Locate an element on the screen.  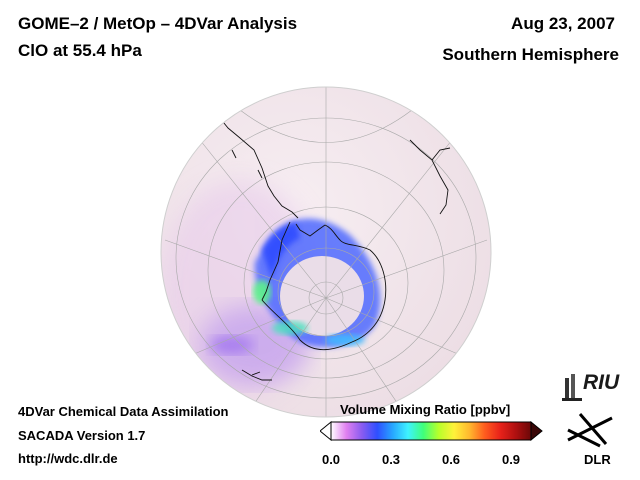
colorbar-tick-3: 0.9 is located at coordinates (511, 459).